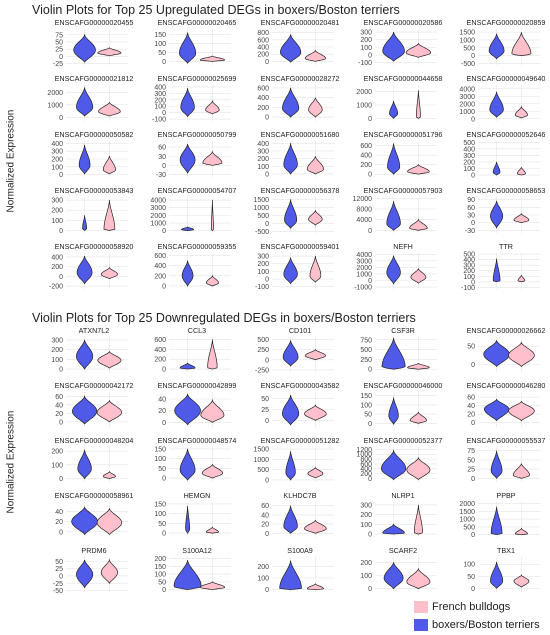 The image size is (550, 635). Describe the element at coordinates (160, 35) in the screenshot. I see `tick-label: 150` at that location.